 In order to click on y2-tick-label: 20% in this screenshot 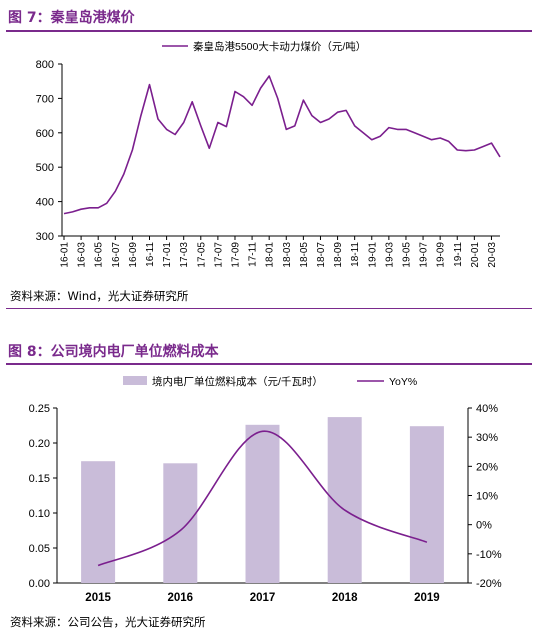, I will do `click(487, 467)`.